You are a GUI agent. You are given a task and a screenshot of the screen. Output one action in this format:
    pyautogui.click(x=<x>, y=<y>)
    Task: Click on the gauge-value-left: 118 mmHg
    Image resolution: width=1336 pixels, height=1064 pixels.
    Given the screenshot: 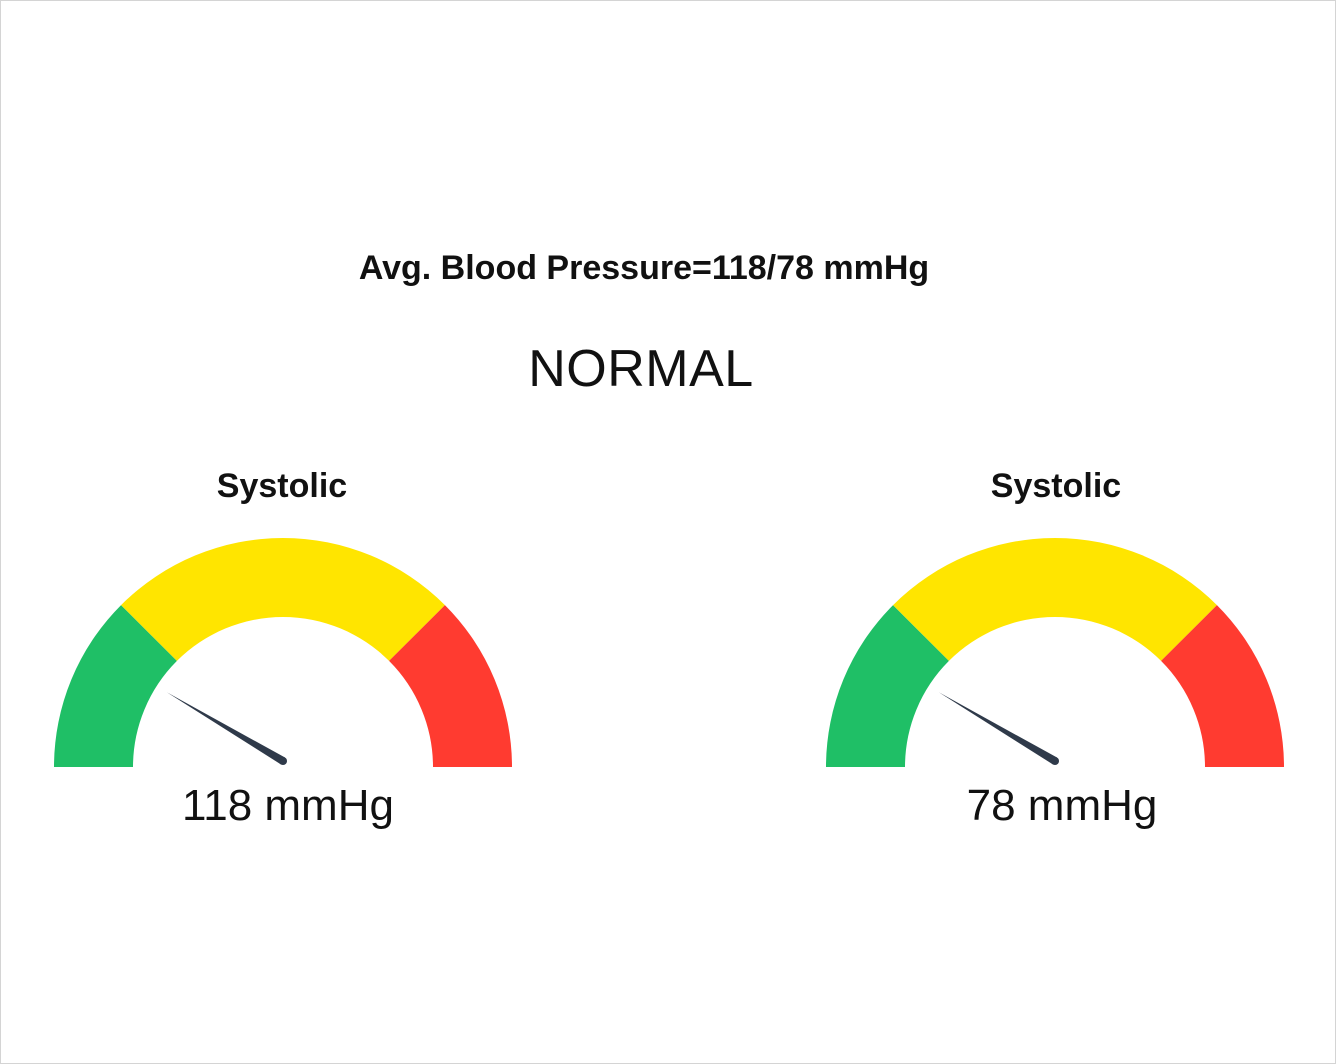 What is the action you would take?
    pyautogui.click(x=288, y=805)
    